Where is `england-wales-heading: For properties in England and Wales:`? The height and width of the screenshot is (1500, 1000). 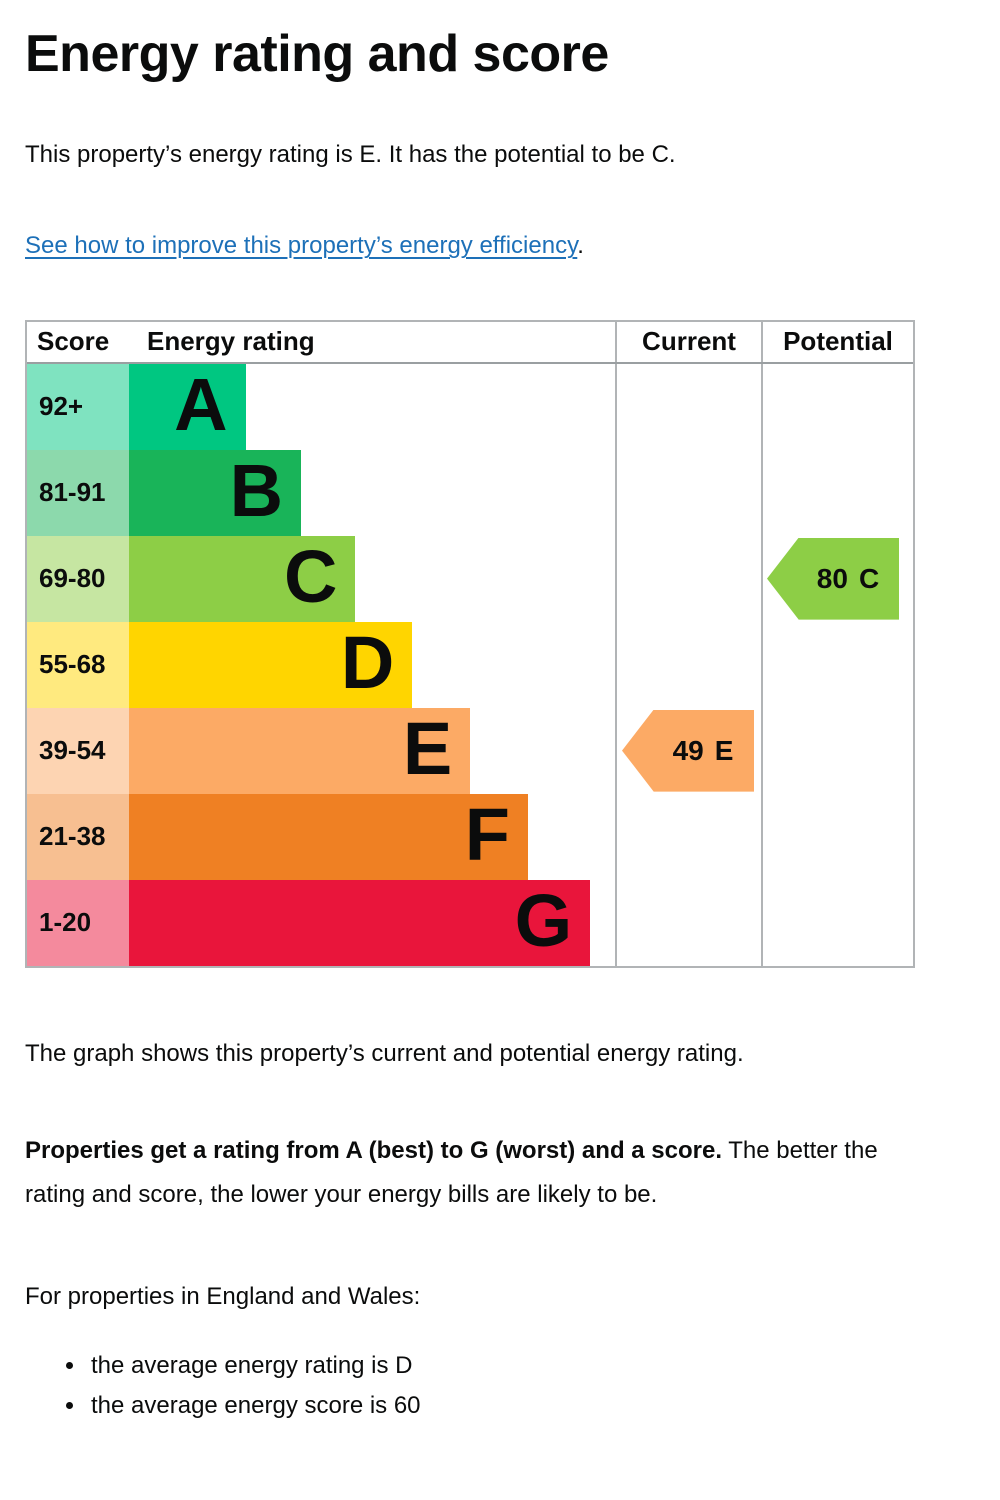 england-wales-heading: For properties in England and Wales: is located at coordinates (223, 1296).